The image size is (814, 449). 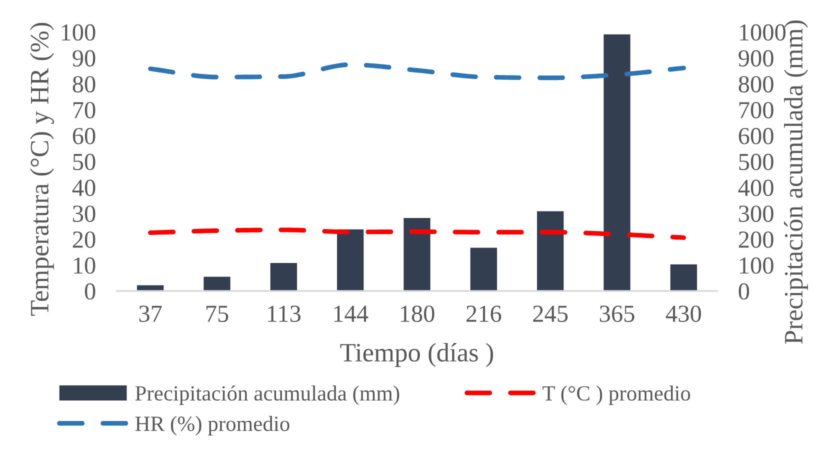 What do you see at coordinates (756, 110) in the screenshot?
I see `y2-tick-label: 700` at bounding box center [756, 110].